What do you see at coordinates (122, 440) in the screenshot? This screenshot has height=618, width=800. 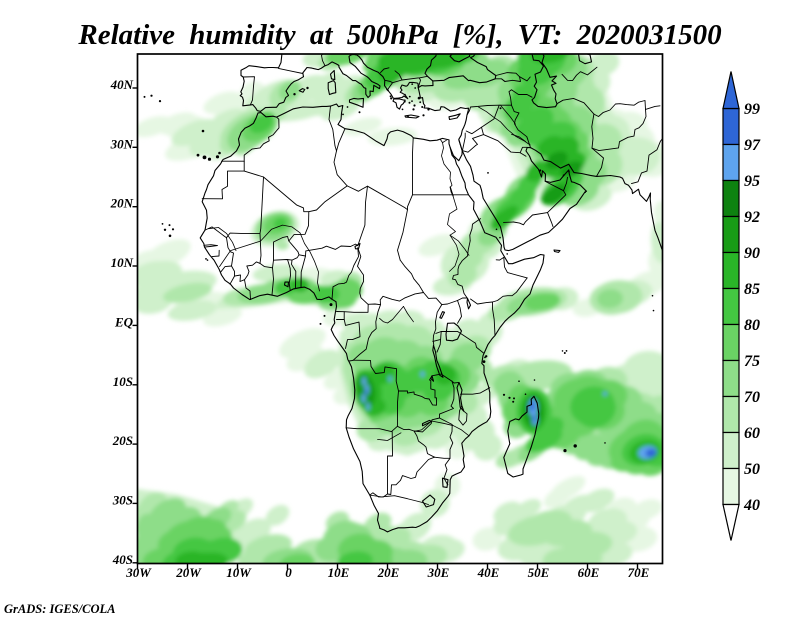 I see `svg-text: 20S` at bounding box center [122, 440].